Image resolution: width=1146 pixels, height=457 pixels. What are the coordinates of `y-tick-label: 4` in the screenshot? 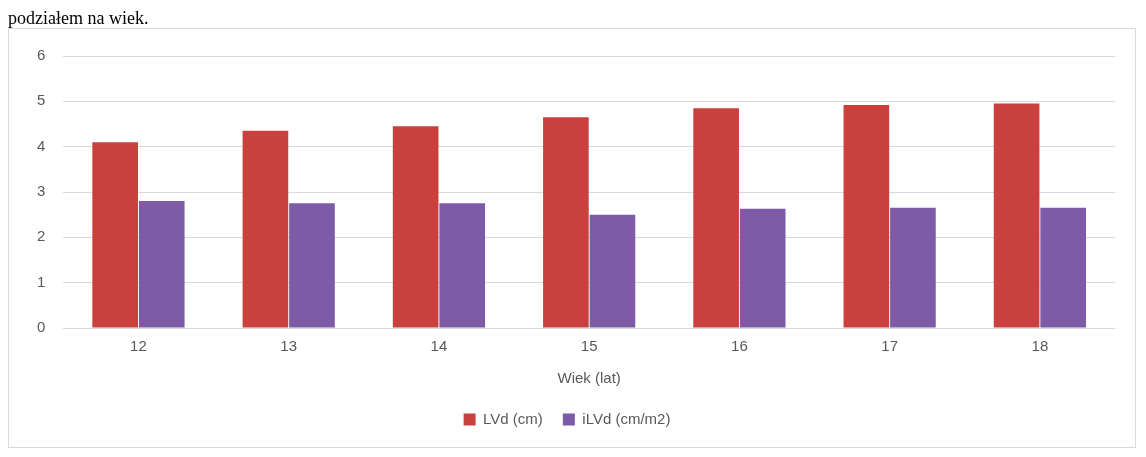 It's located at (41, 145).